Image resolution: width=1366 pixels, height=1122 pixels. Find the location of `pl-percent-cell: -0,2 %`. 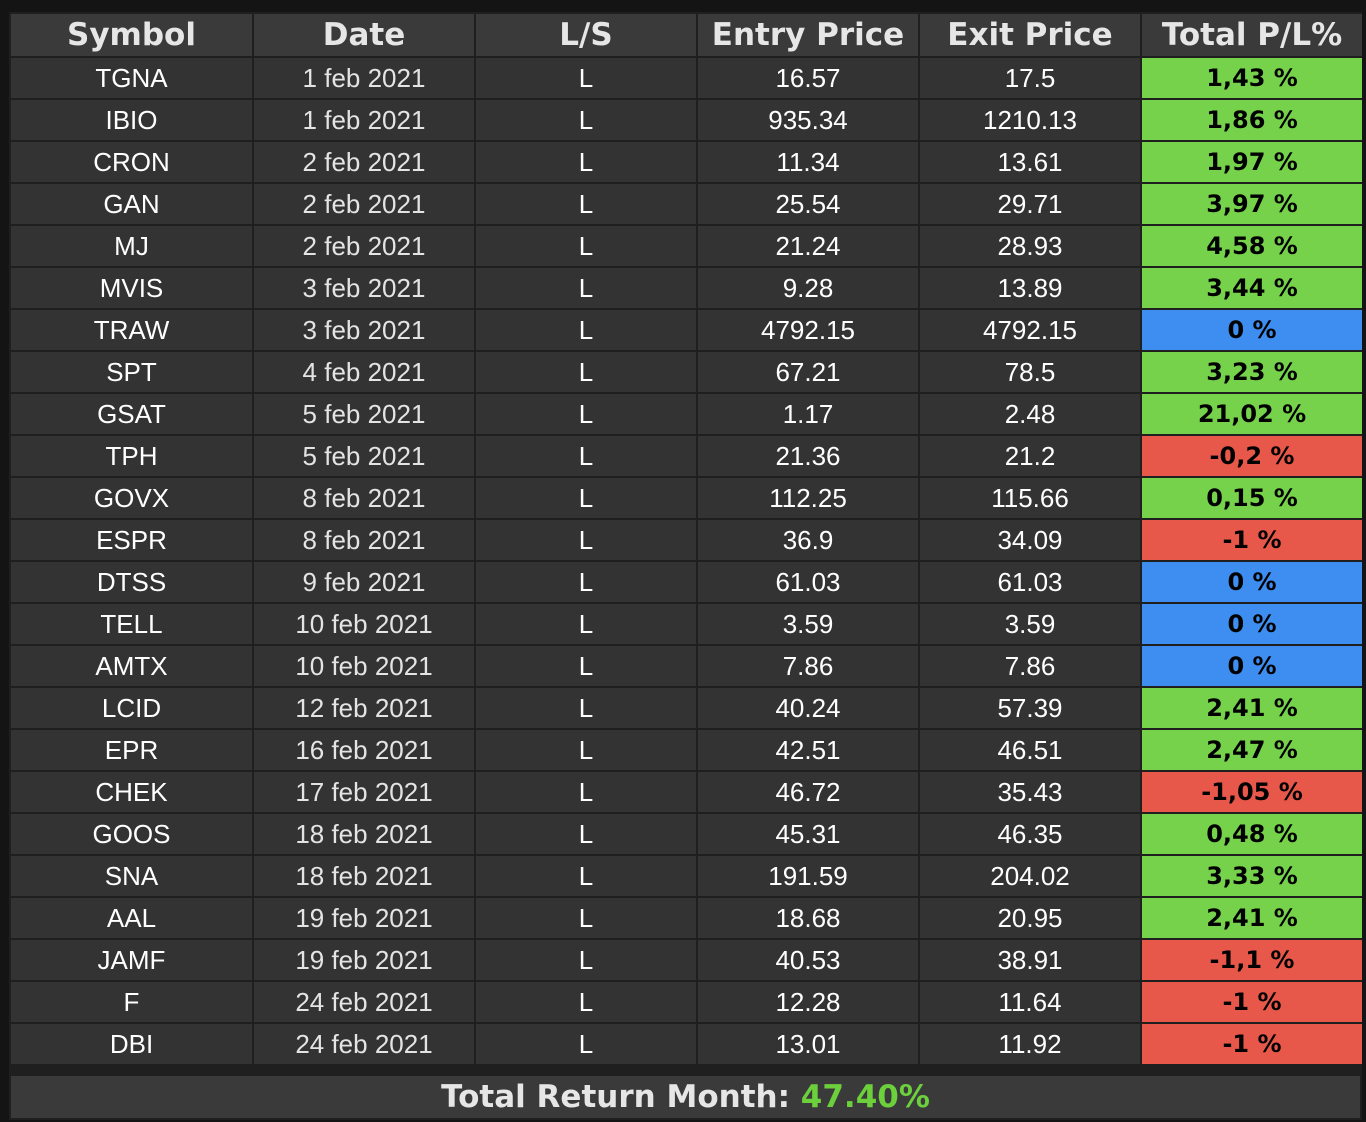

pl-percent-cell: -0,2 % is located at coordinates (1252, 456).